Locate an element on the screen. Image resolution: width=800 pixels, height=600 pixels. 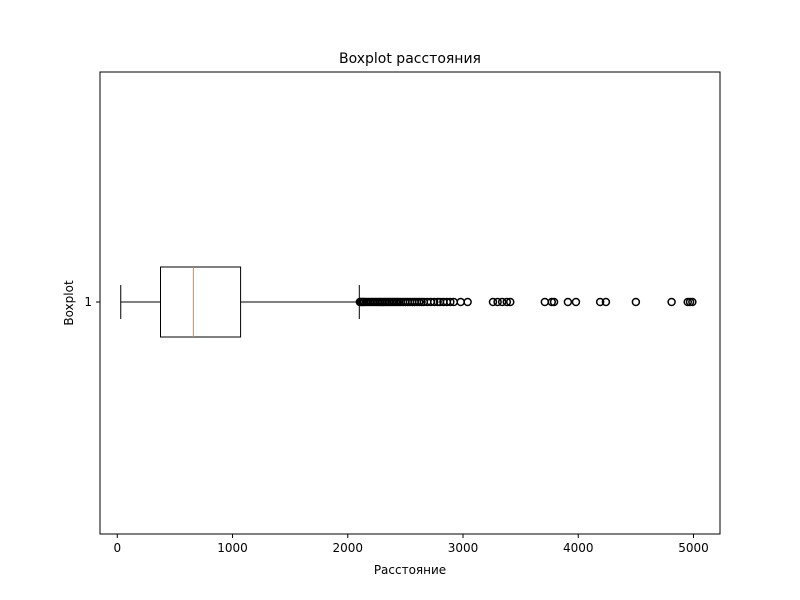
x-tick-label: 1000 is located at coordinates (232, 548).